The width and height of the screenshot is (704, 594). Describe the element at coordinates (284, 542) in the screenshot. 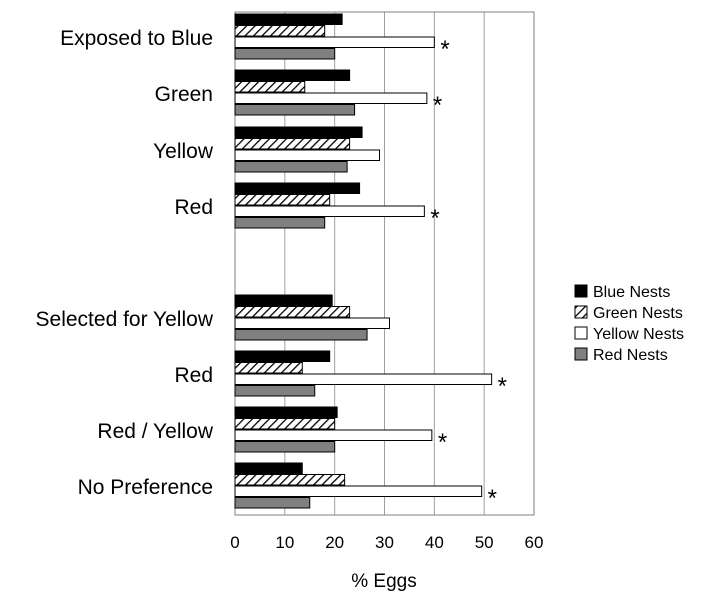

I see `x-tick-label: 10` at that location.